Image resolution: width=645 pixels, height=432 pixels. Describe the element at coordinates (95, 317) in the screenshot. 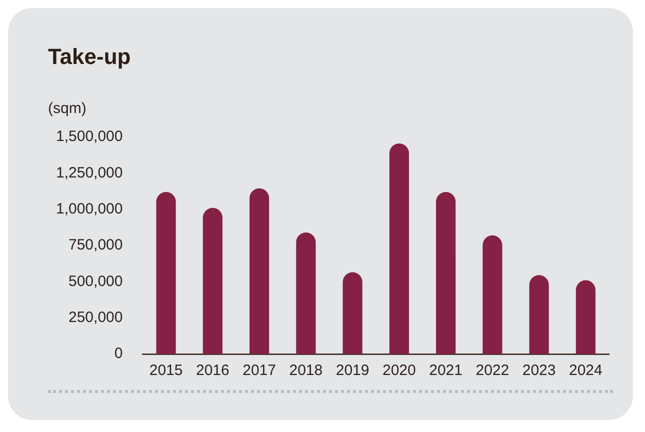

I see `y-tick-label: 250,000` at that location.